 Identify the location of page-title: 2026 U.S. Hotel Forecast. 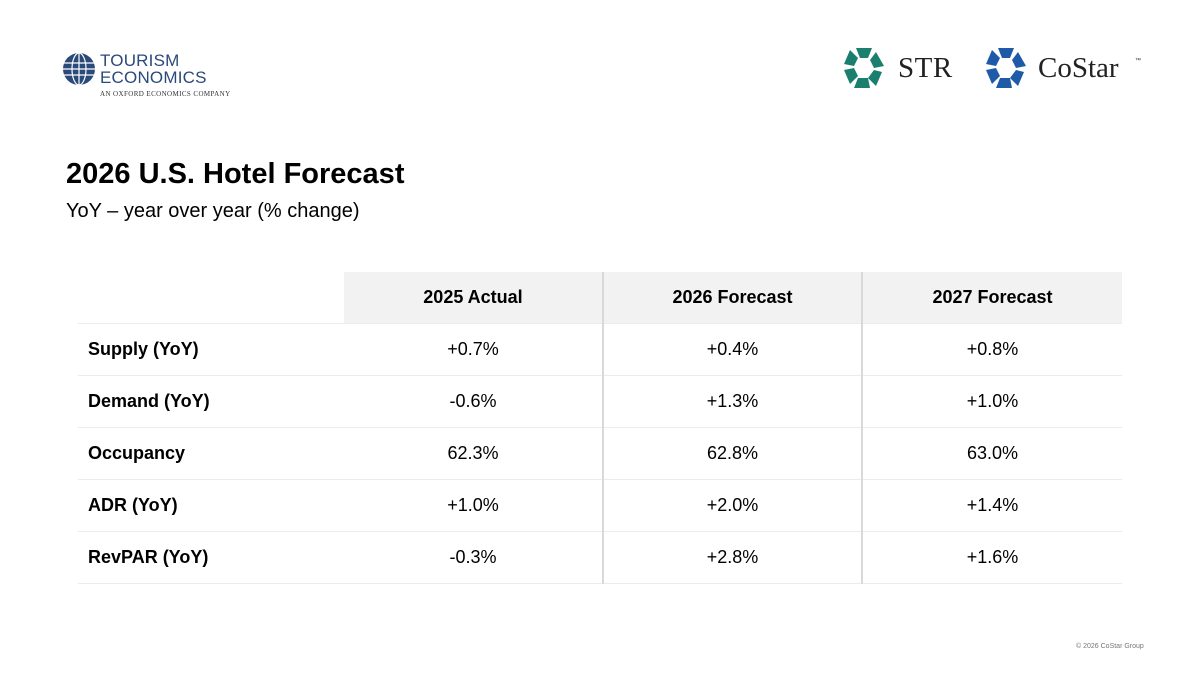
(235, 174).